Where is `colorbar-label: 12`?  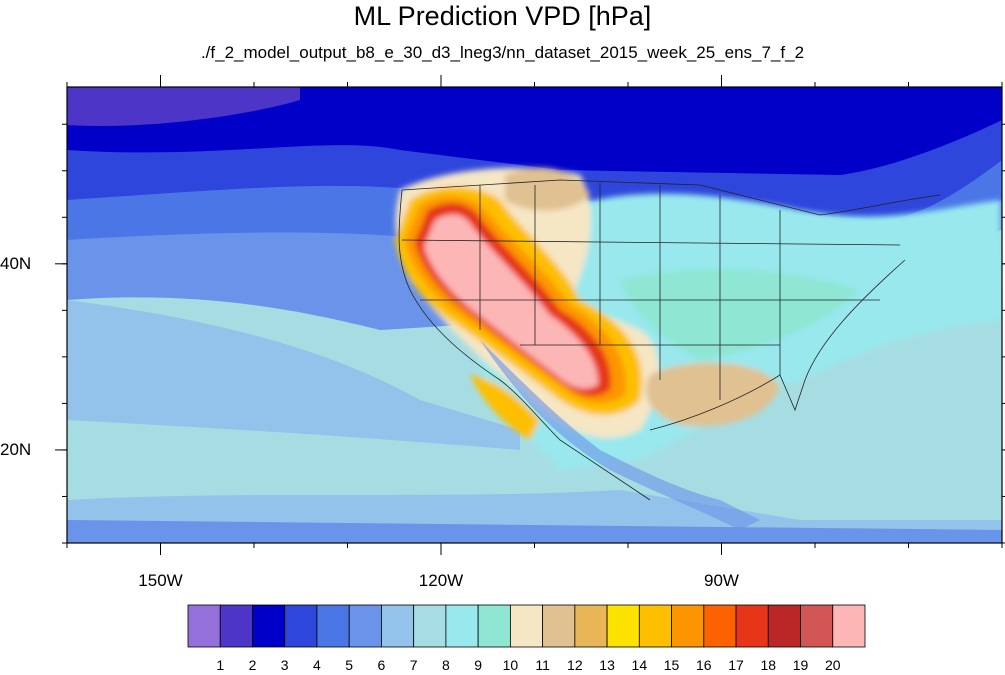 colorbar-label: 12 is located at coordinates (575, 665).